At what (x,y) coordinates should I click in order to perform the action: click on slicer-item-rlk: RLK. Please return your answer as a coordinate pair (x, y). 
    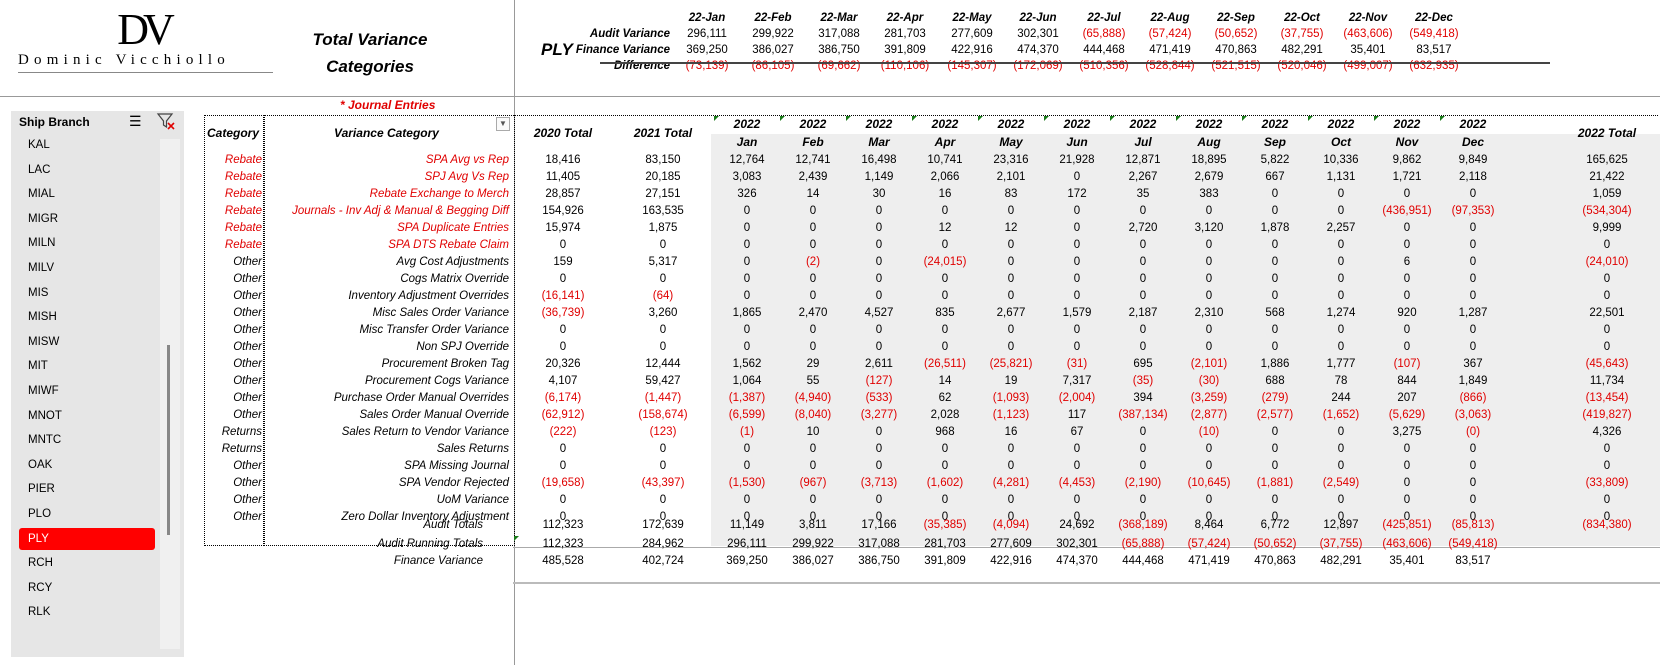
    Looking at the image, I should click on (39, 612).